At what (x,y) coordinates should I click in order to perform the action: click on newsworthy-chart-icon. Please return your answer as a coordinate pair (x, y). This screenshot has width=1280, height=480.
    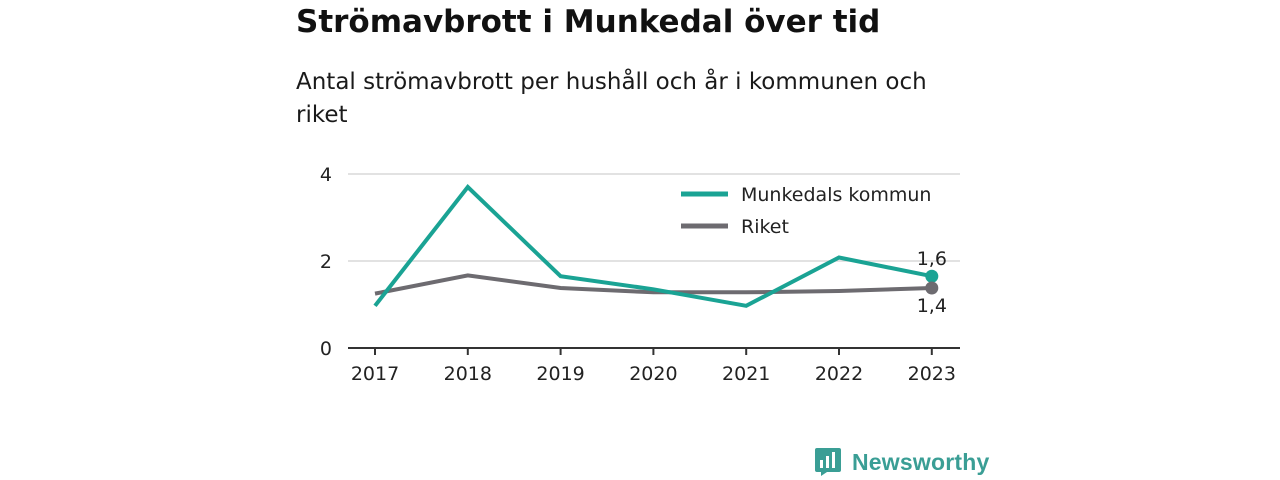
    Looking at the image, I should click on (828, 462).